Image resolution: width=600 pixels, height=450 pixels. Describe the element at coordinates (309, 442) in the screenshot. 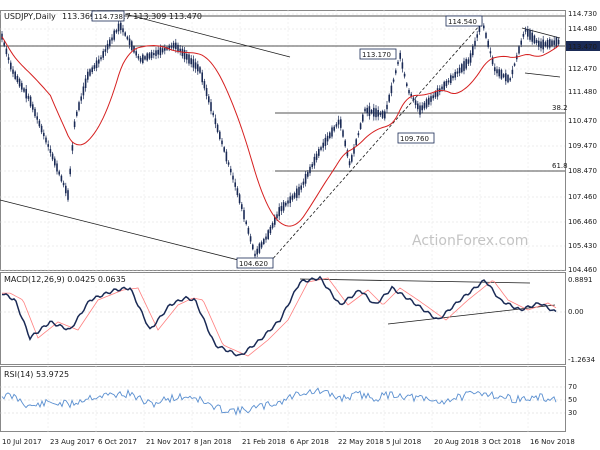

I see `x-axis-label: 6 Apr 2018` at that location.